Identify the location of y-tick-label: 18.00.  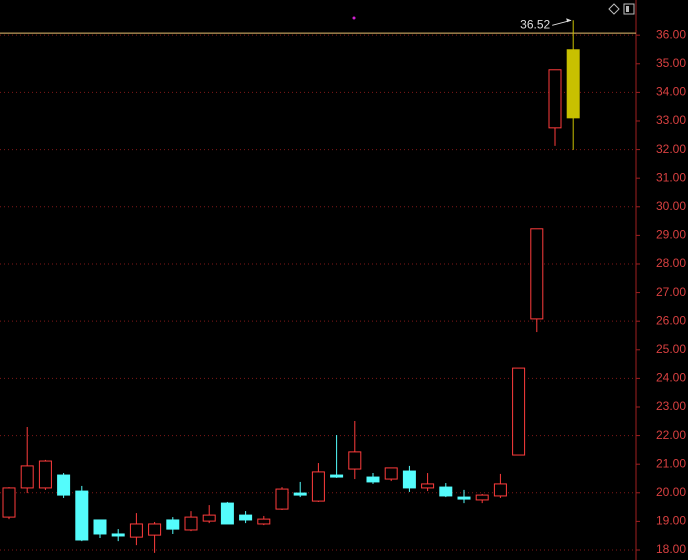
(671, 549).